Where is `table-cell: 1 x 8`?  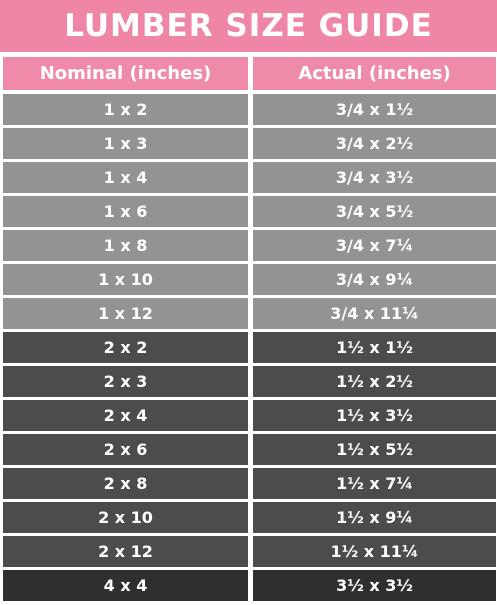 table-cell: 1 x 8 is located at coordinates (125, 245).